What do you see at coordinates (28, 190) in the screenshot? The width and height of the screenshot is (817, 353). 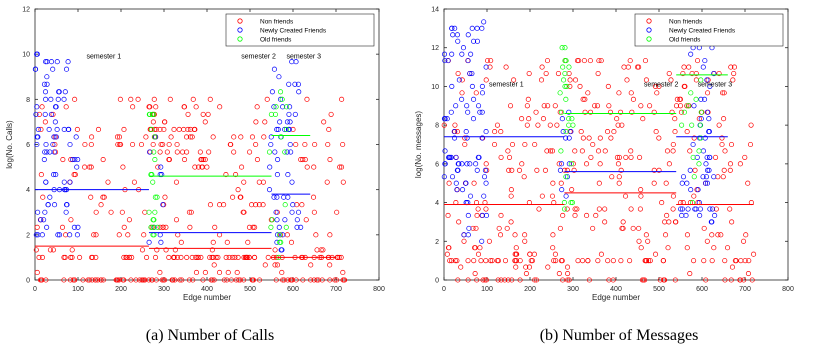 I see `y-tick-label: 4` at bounding box center [28, 190].